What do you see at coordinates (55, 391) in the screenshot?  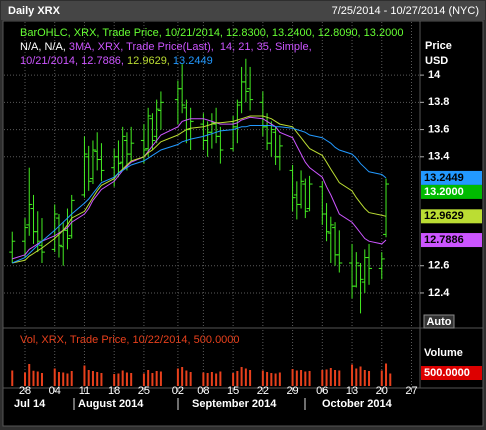 I see `x-tick-label: 04` at bounding box center [55, 391].